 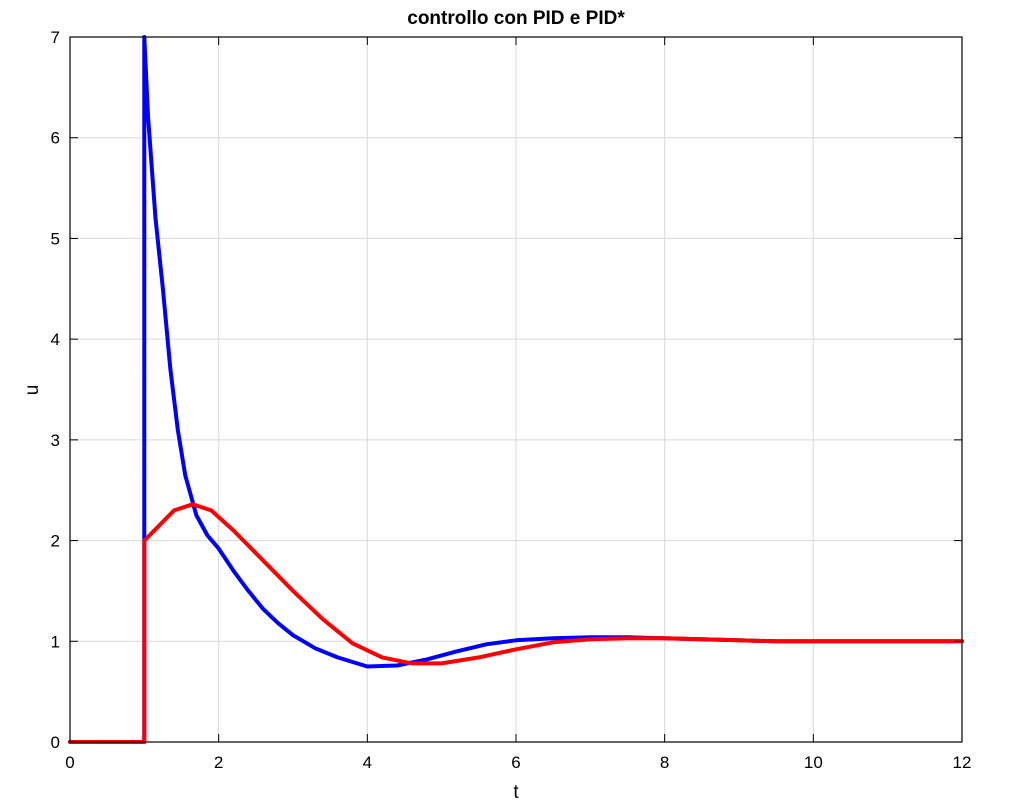 What do you see at coordinates (813, 762) in the screenshot?
I see `x-tick-label: 10` at bounding box center [813, 762].